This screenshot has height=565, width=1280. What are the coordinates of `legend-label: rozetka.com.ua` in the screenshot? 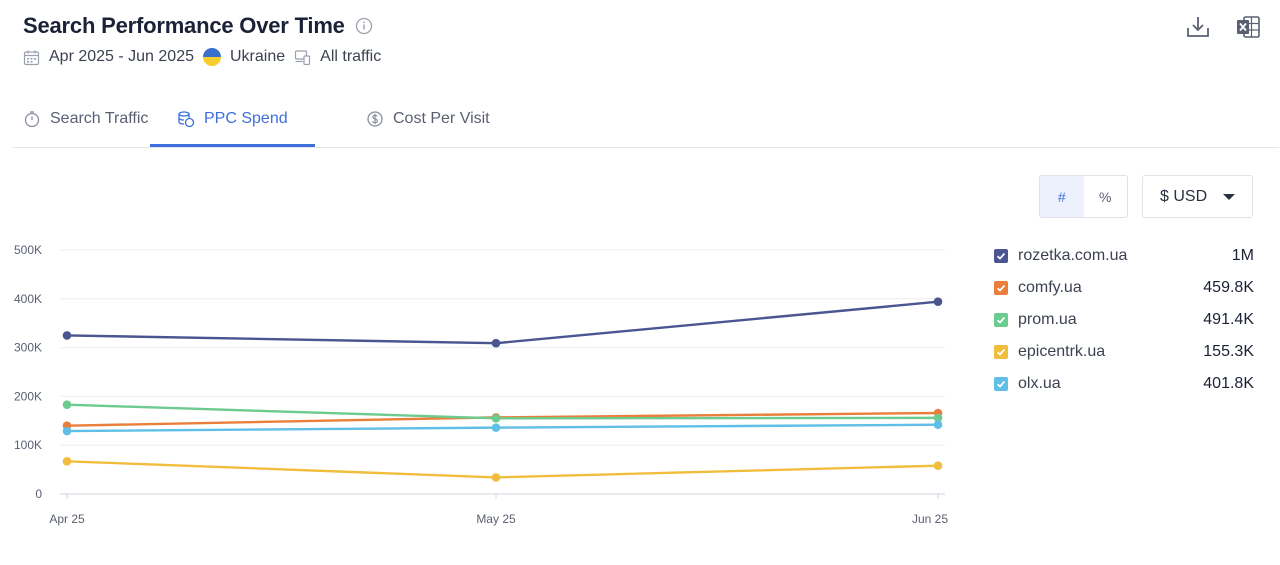 It's located at (1073, 255).